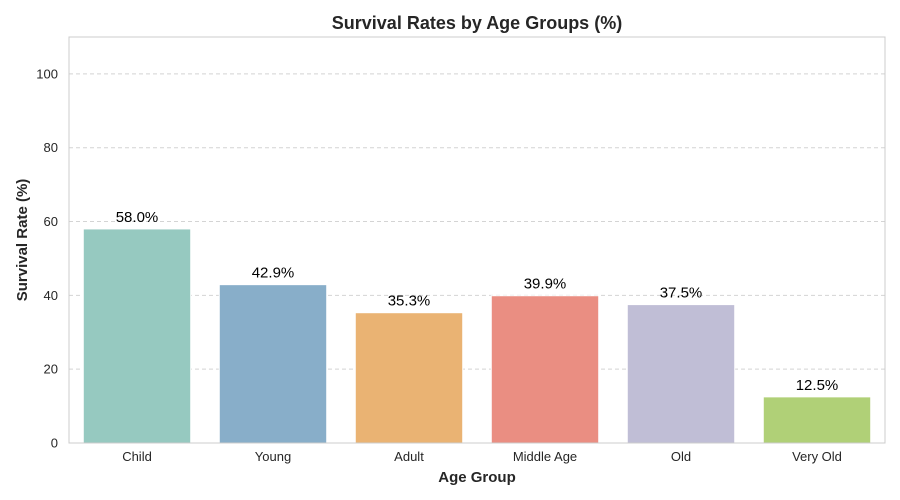  Describe the element at coordinates (47, 258) in the screenshot. I see `y-ticks: 0 20 40 60 80 100` at that location.